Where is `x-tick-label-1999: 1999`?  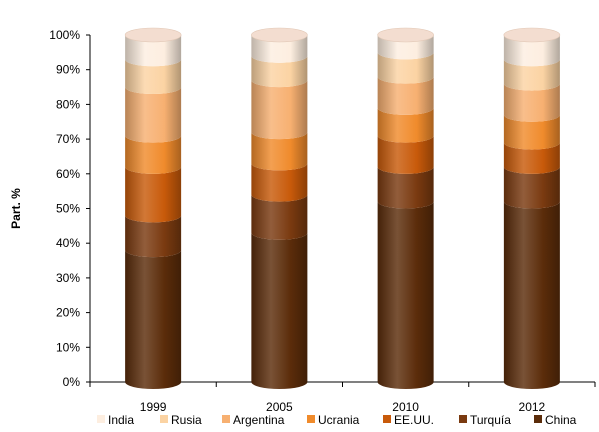
x-tick-label-1999: 1999 is located at coordinates (153, 407).